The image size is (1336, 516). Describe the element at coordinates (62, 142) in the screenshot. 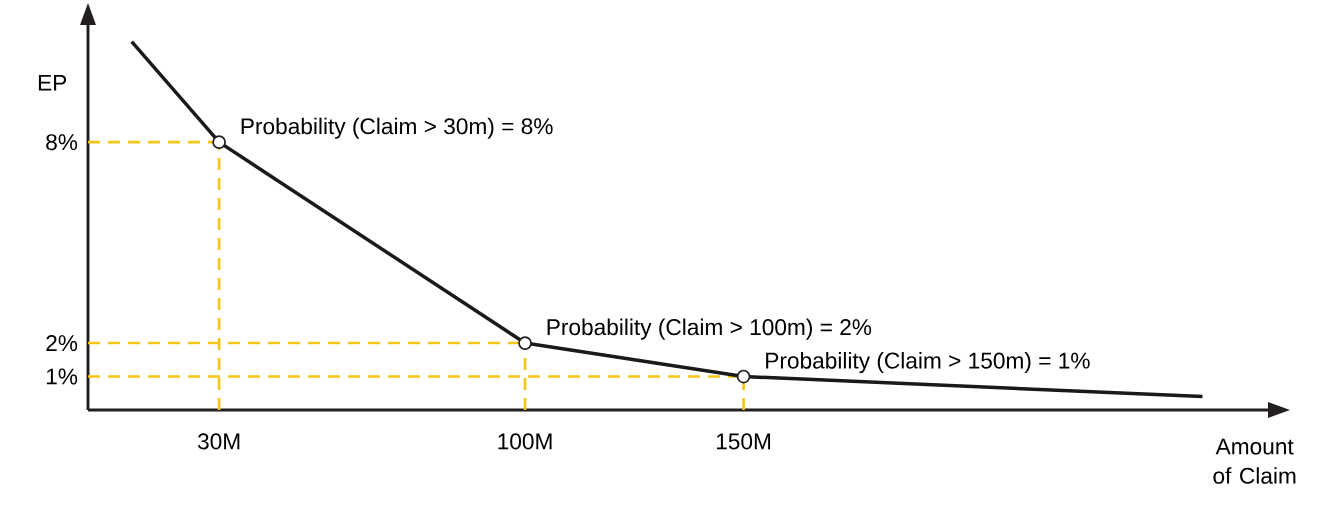

I see `y-tick-label: 8%` at that location.